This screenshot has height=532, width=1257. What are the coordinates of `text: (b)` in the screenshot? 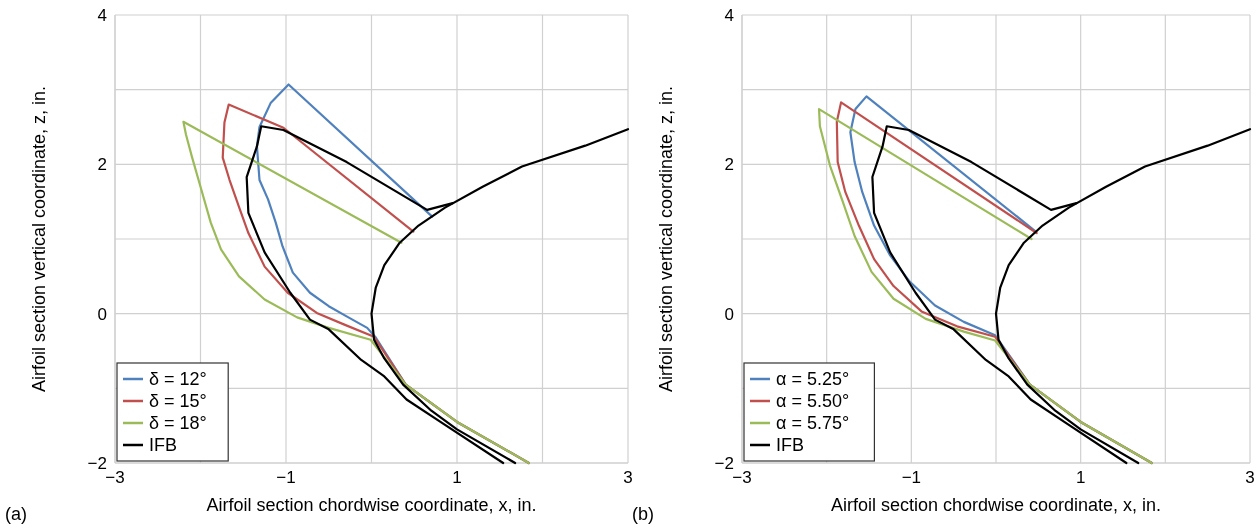 It's located at (643, 514).